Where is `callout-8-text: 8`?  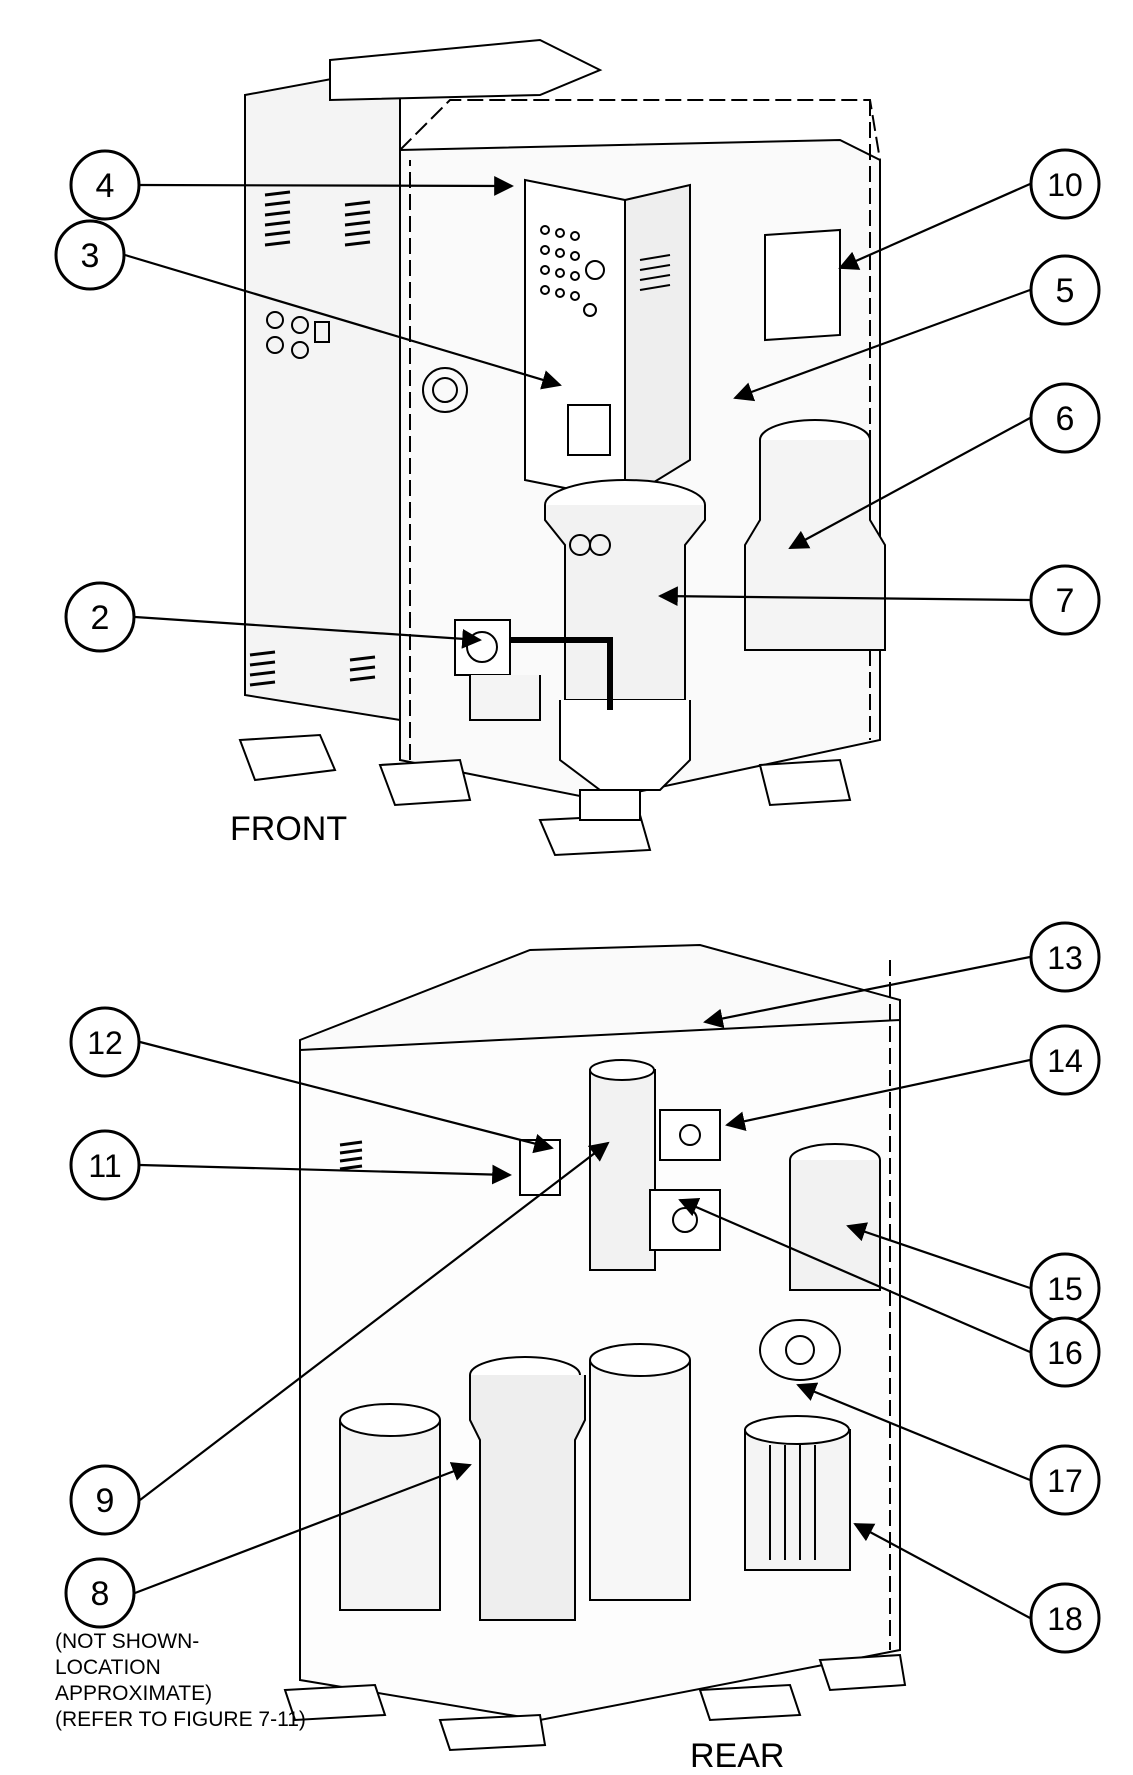 callout-8-text: 8 is located at coordinates (100, 1594).